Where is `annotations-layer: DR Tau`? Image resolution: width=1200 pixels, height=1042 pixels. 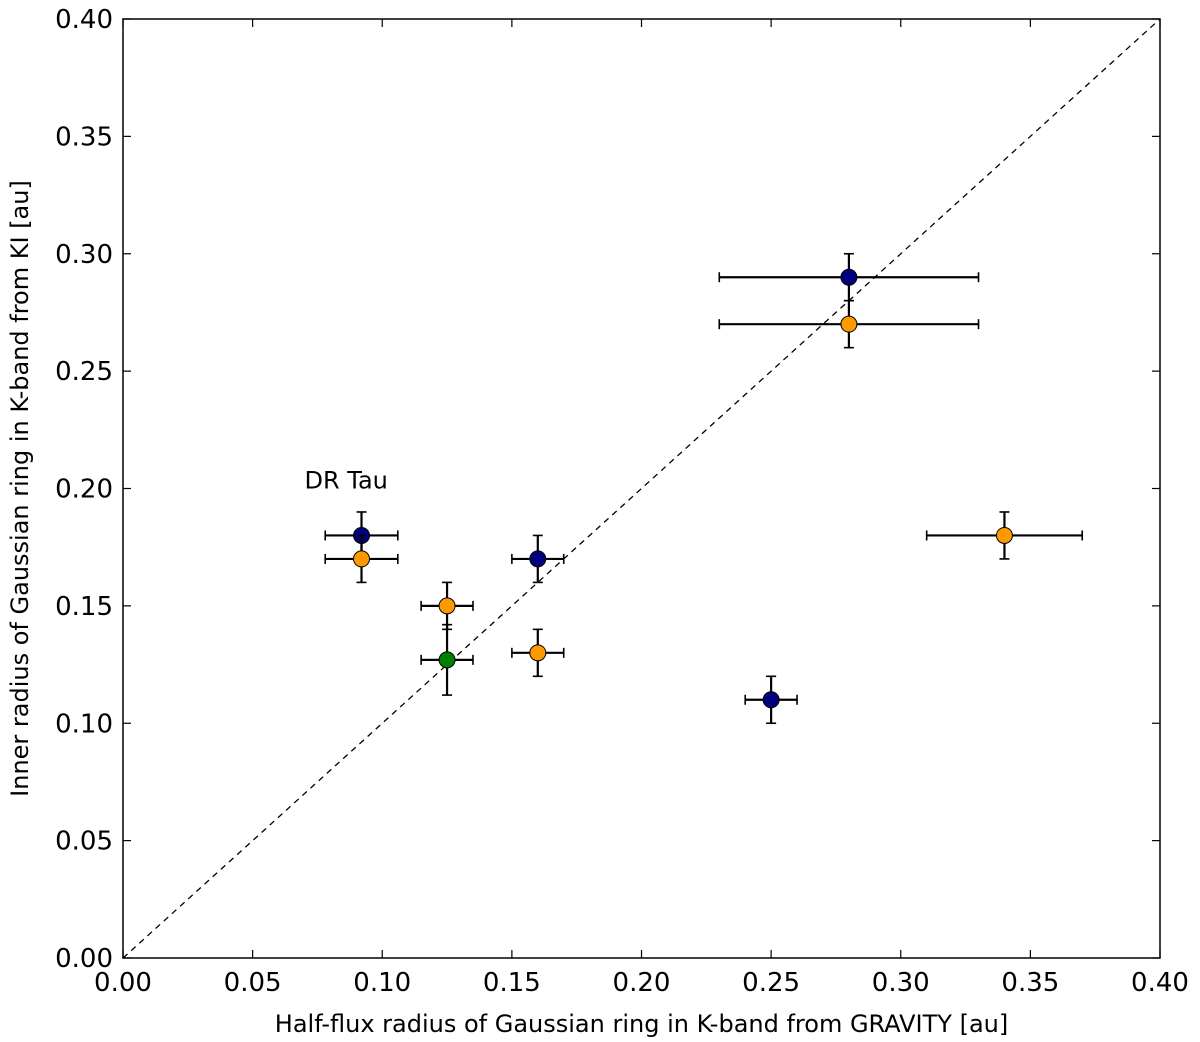 annotations-layer: DR Tau is located at coordinates (345, 481).